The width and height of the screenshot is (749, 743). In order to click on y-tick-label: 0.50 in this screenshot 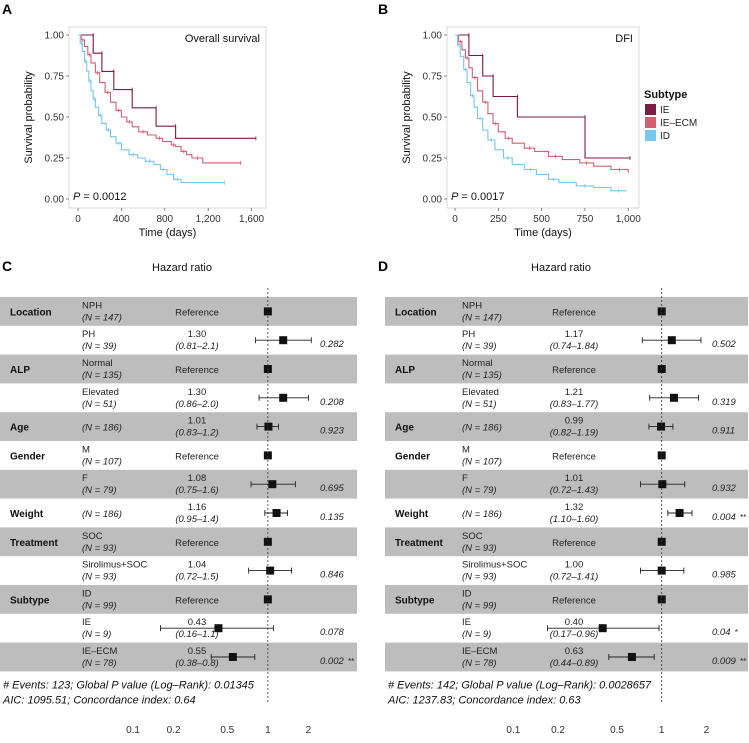, I will do `click(55, 118)`.